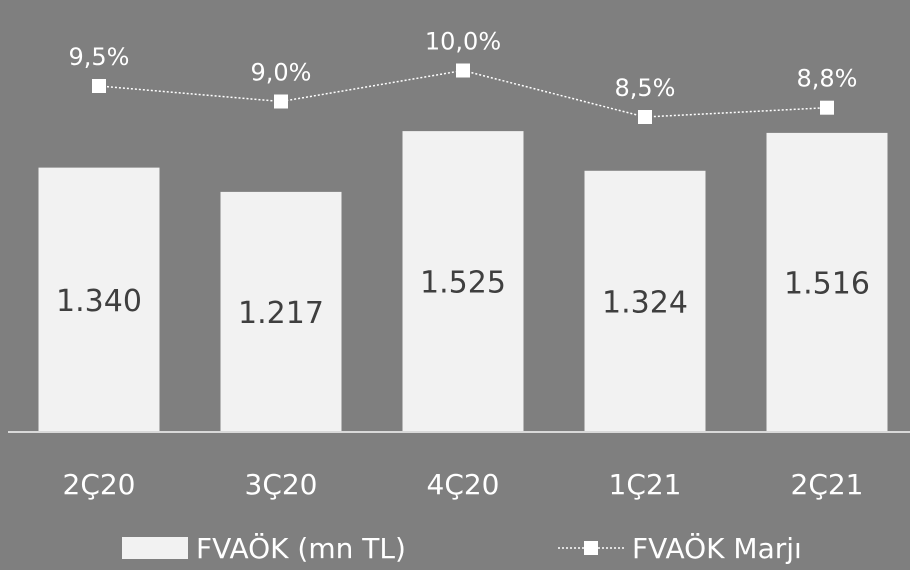 The image size is (910, 570). I want to click on margin-line, so click(463, 93).